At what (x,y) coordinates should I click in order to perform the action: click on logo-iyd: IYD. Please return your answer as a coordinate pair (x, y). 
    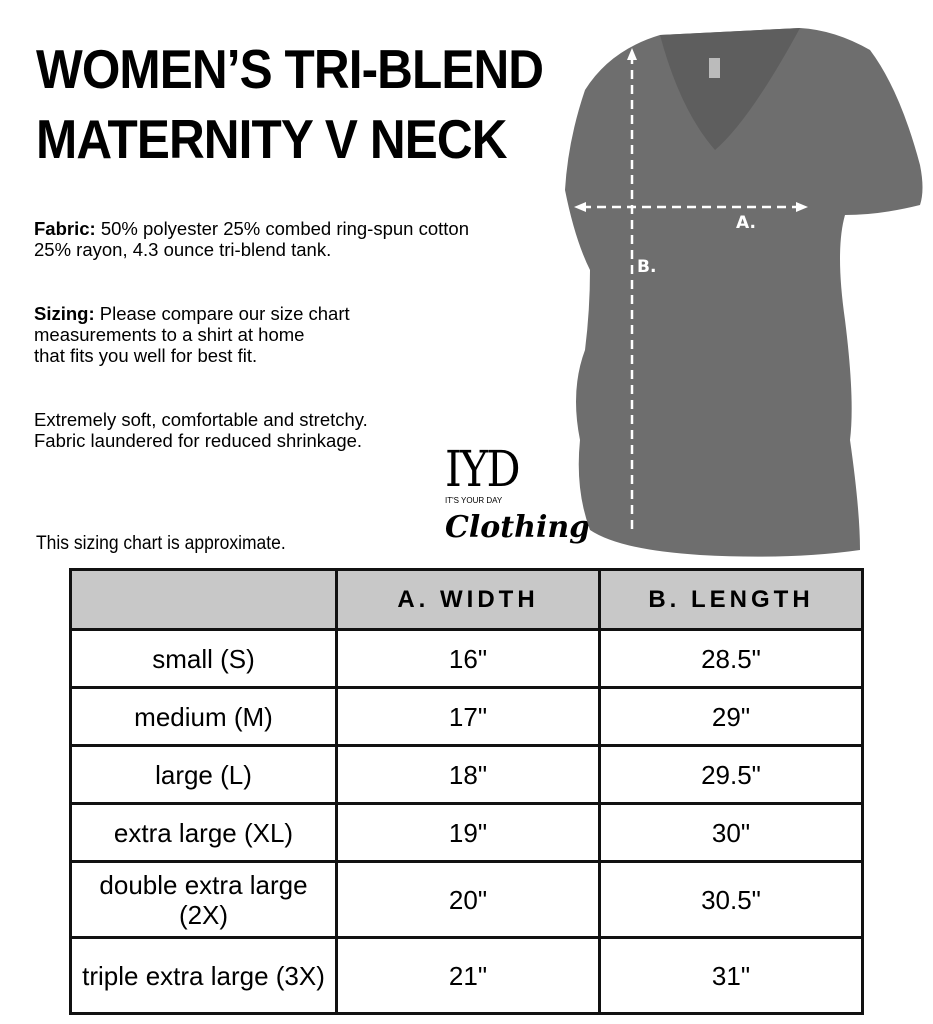
    Looking at the image, I should click on (483, 469).